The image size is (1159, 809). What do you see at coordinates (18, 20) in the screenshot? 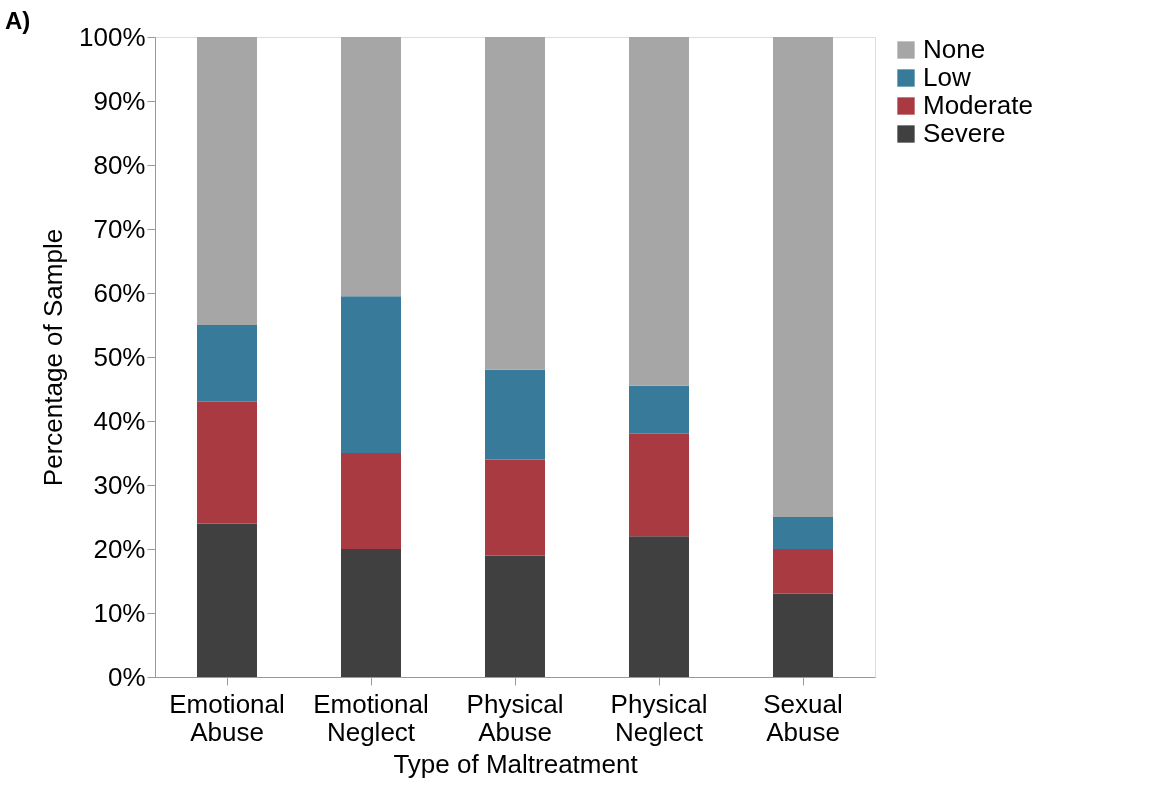
I see `text: A)` at bounding box center [18, 20].